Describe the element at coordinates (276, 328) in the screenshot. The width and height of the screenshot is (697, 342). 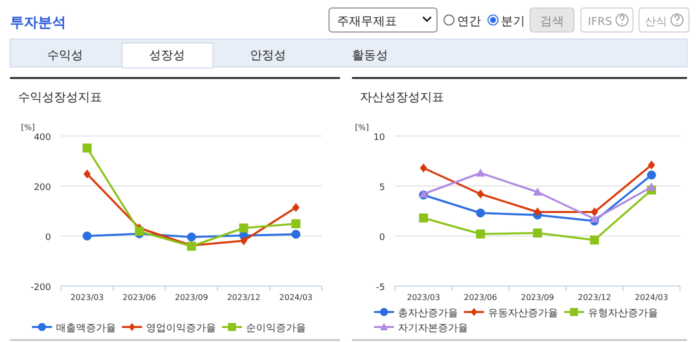
I see `legend-label: 순이익증가율` at that location.